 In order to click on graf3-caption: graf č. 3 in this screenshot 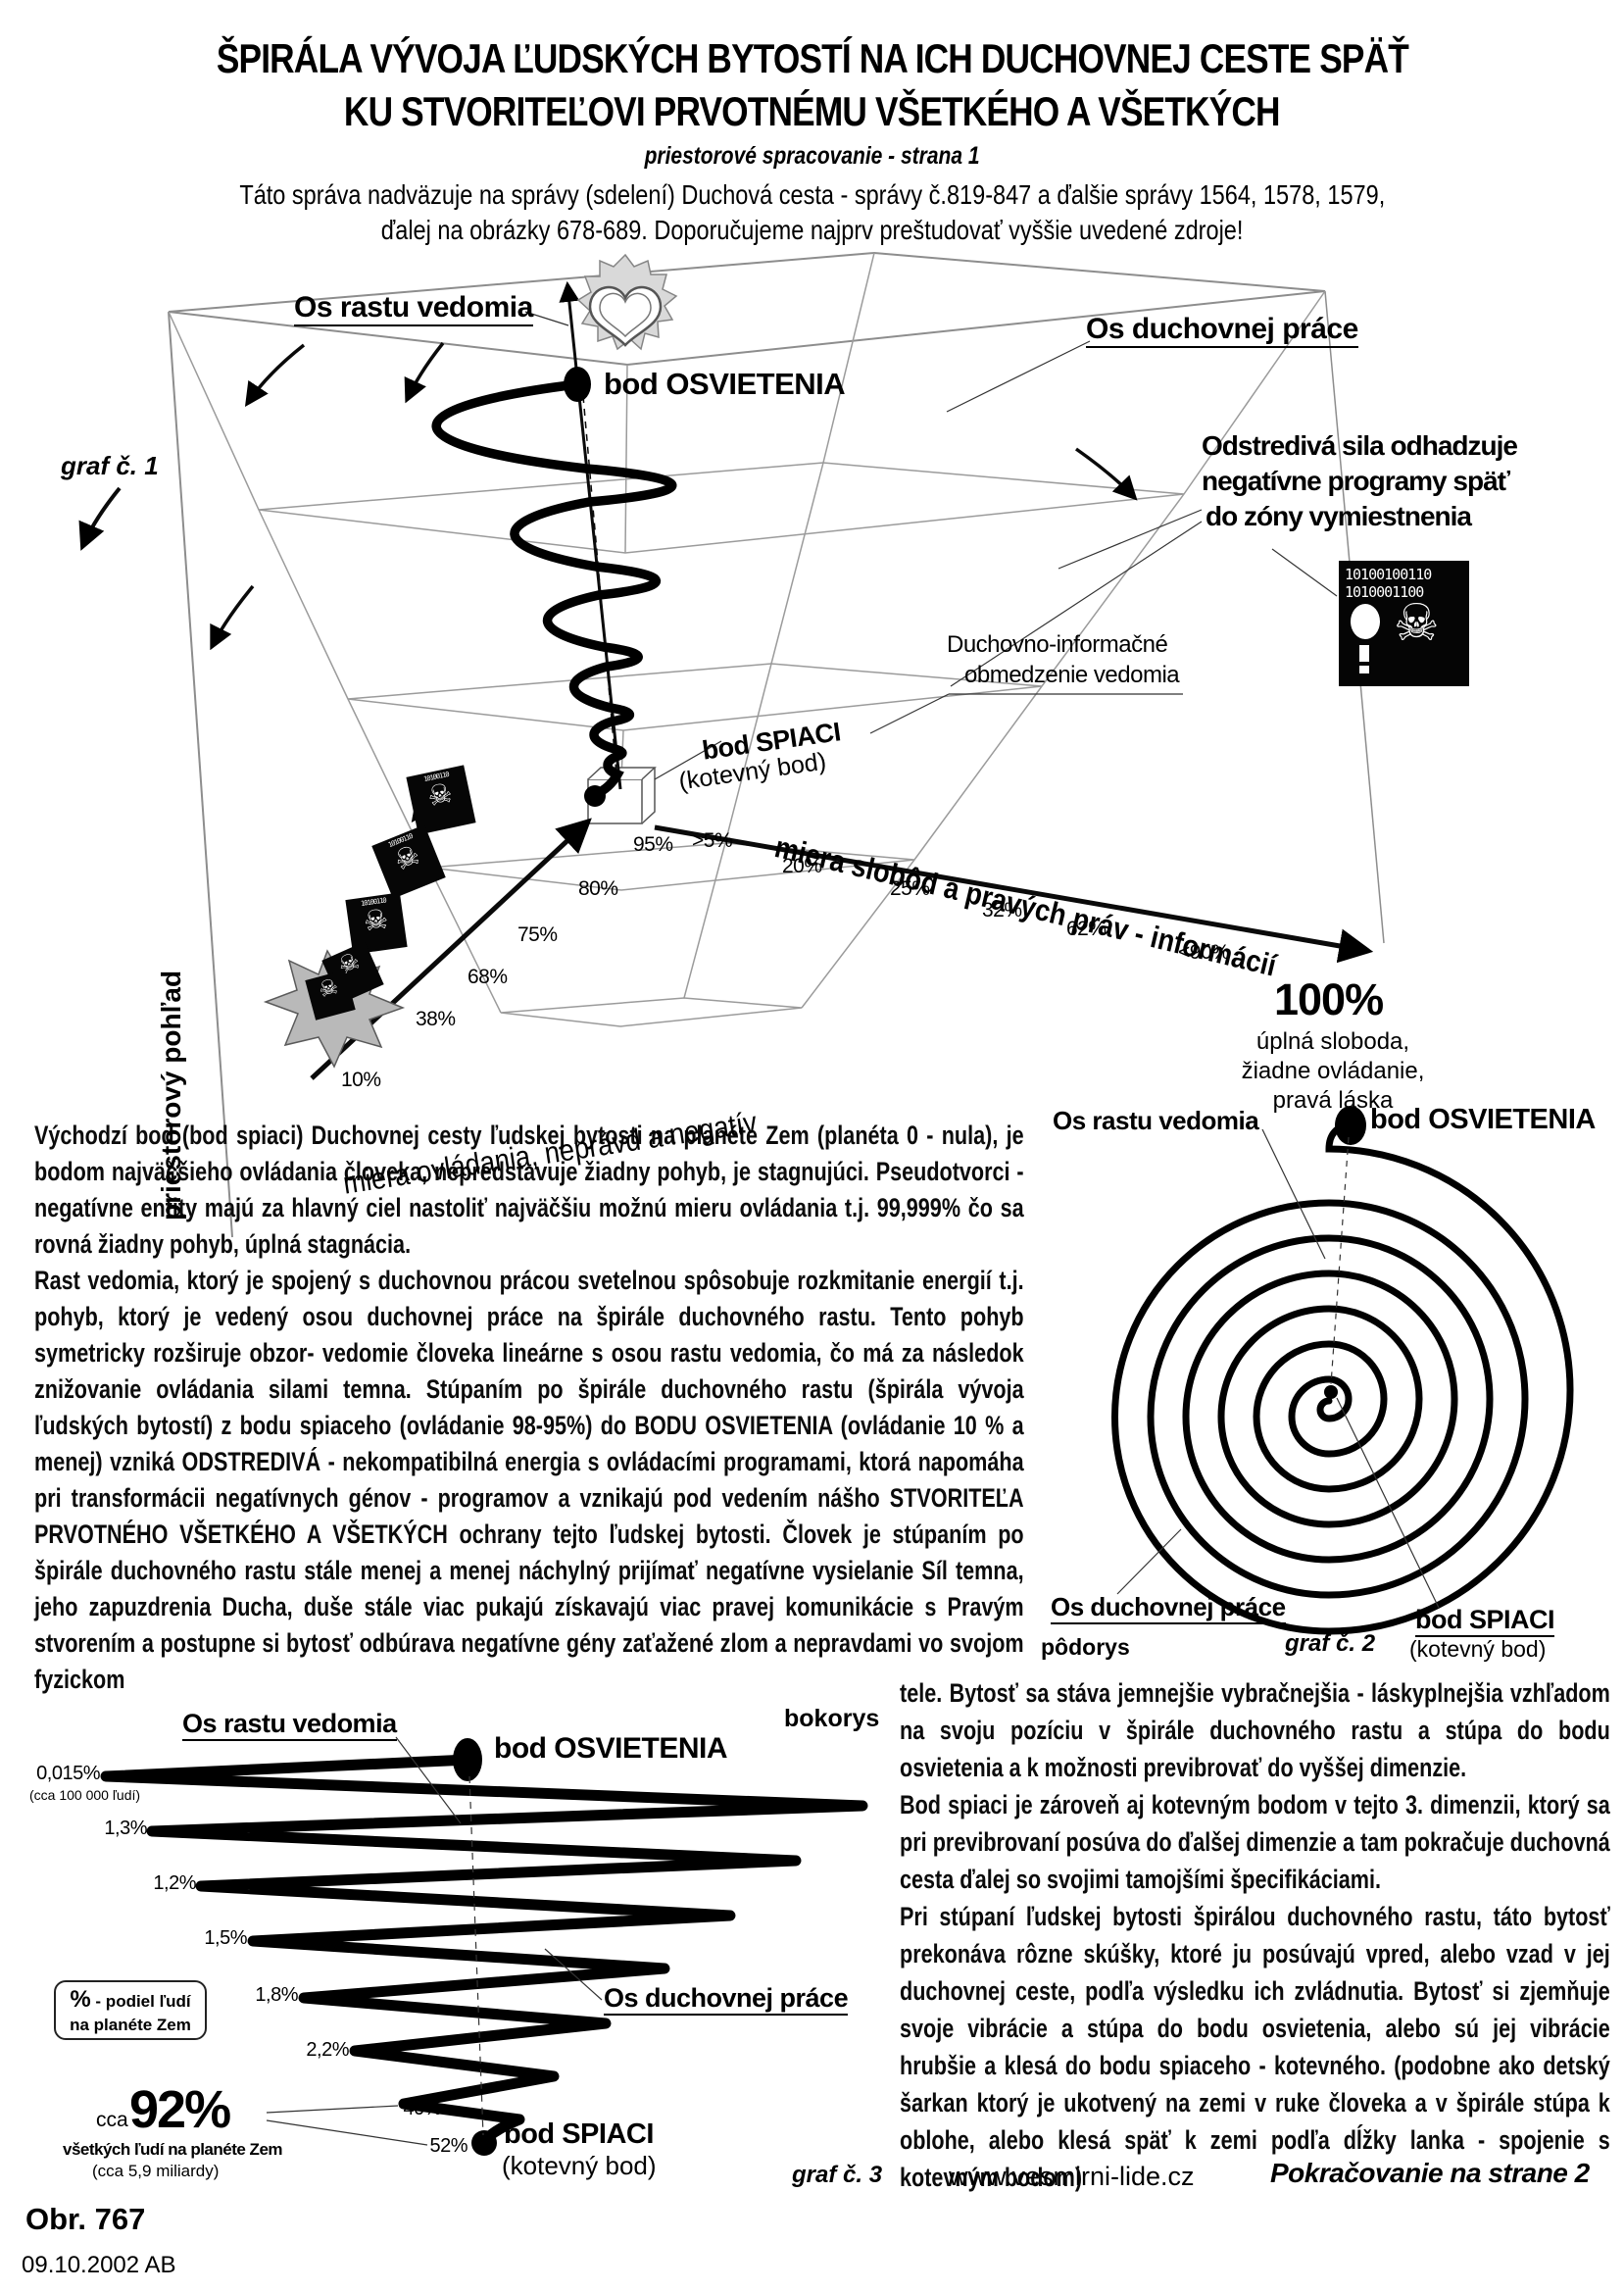, I will do `click(837, 2175)`.